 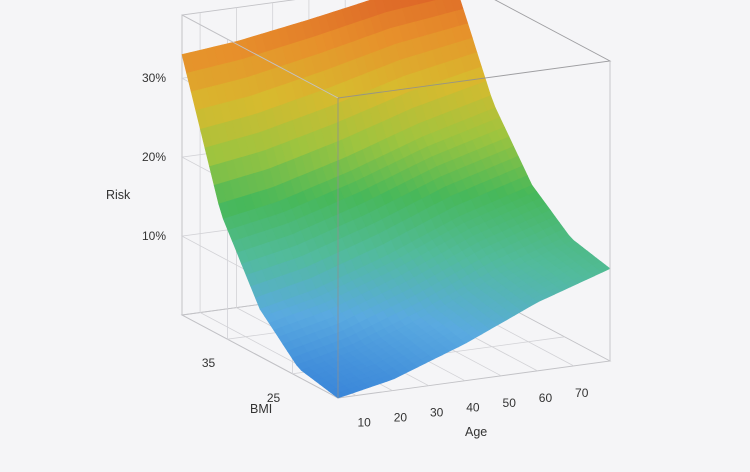 I want to click on z-axis-title: Risk, so click(x=118, y=195).